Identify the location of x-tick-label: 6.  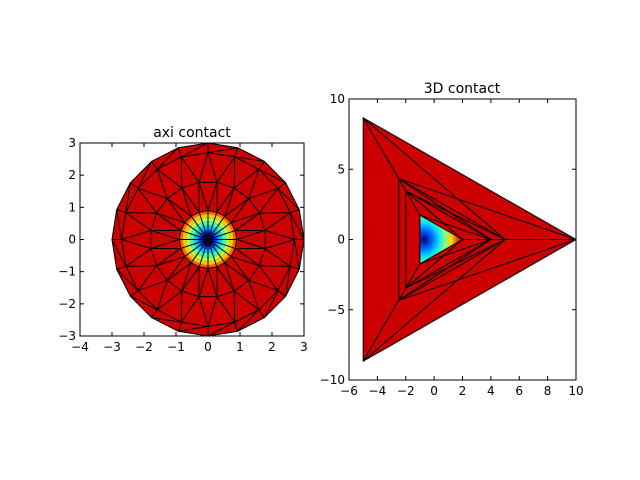
(519, 391).